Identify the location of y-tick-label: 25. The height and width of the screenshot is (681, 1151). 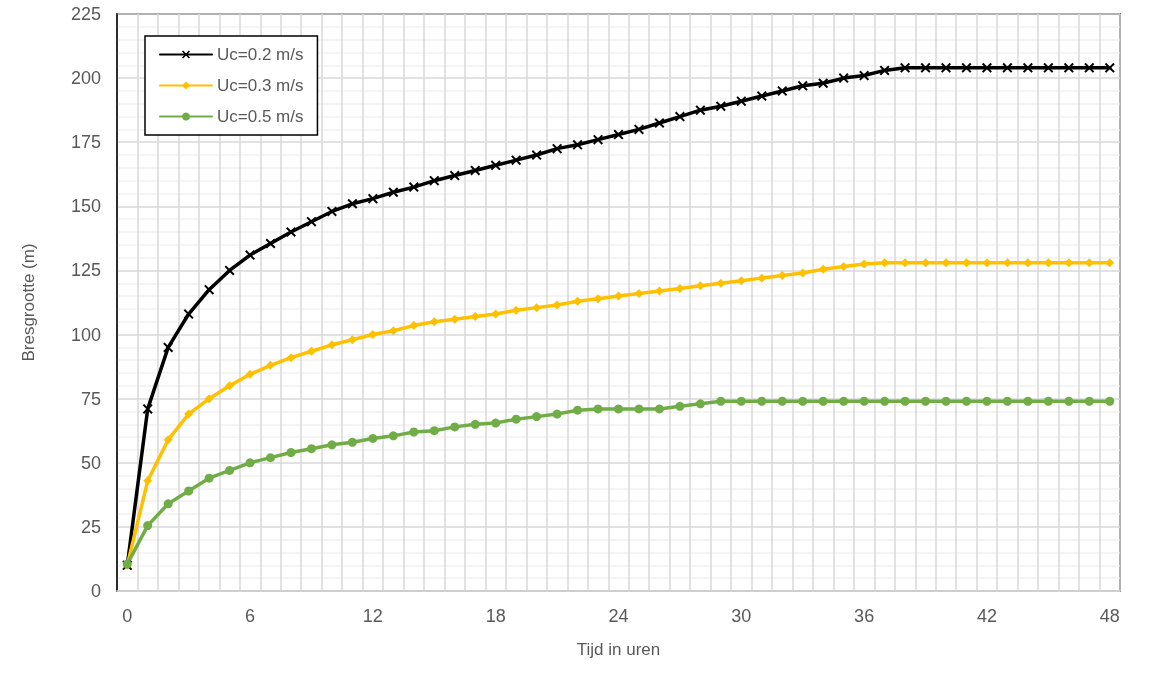
(90, 526).